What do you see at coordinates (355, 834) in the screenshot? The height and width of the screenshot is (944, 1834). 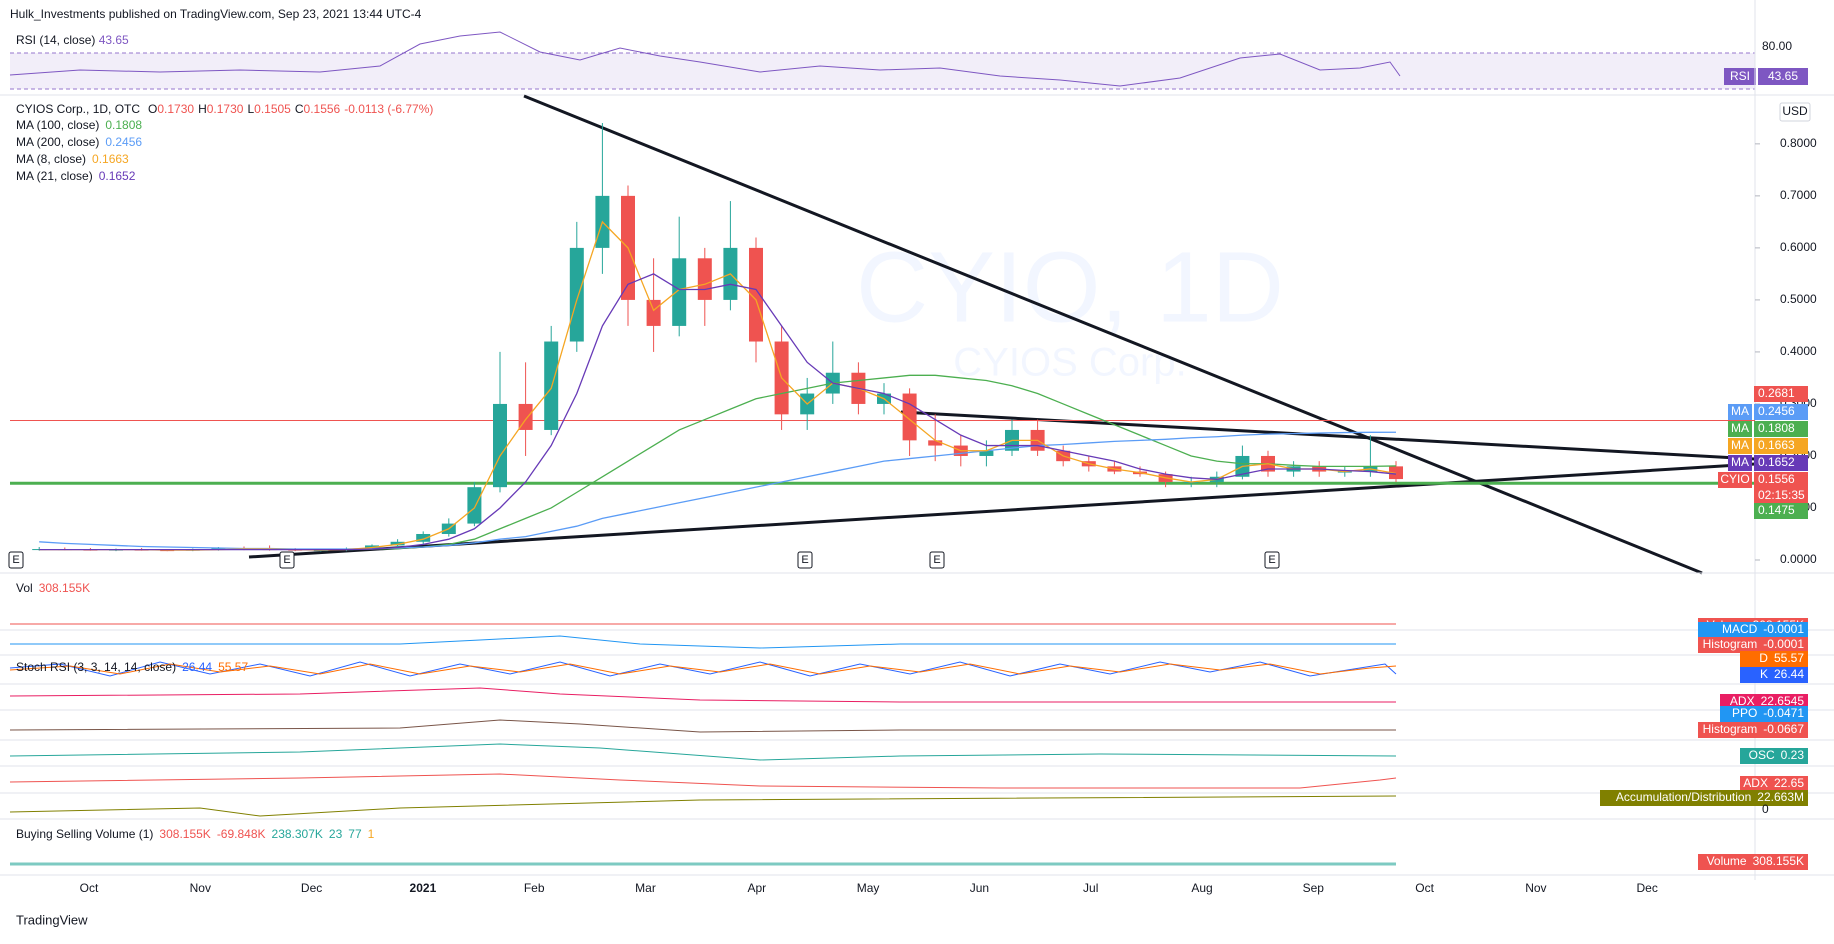 I see `bsv-value: 77` at bounding box center [355, 834].